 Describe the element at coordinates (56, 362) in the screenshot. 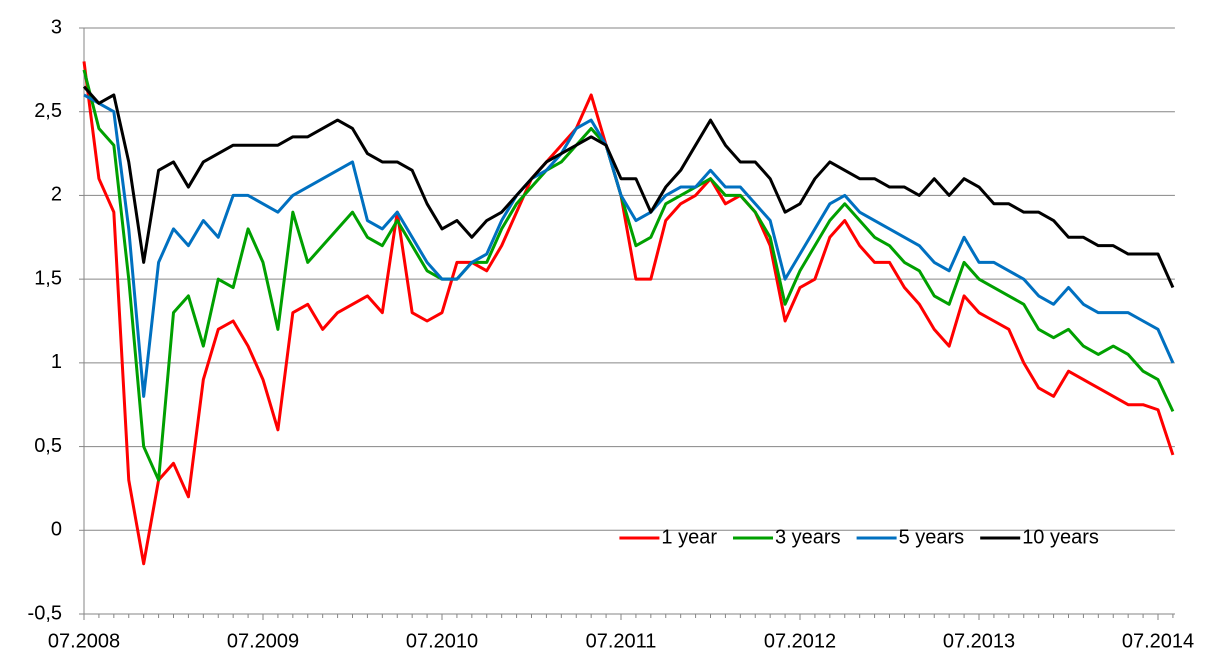

I see `y-tick-label: 1` at that location.